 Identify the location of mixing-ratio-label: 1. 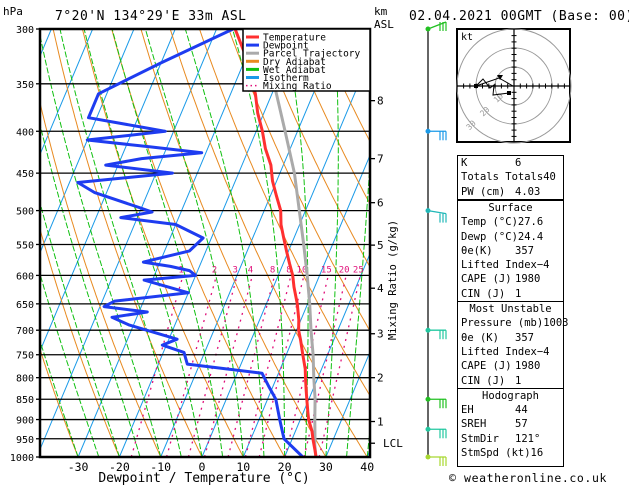
(180, 270).